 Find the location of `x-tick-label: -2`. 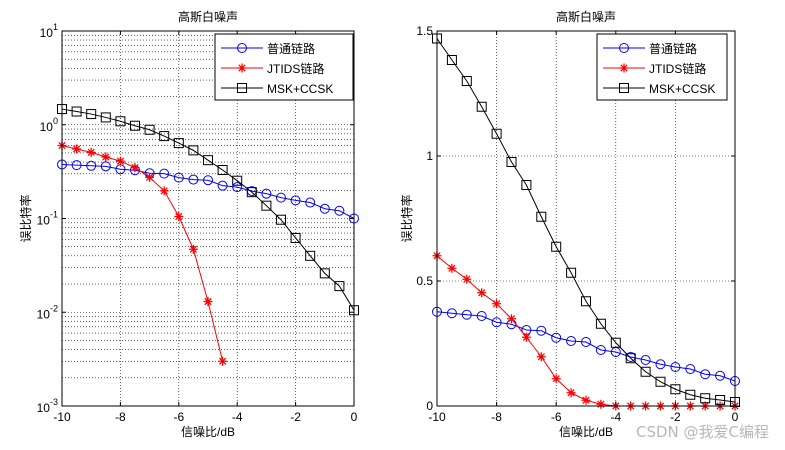

x-tick-label: -2 is located at coordinates (675, 417).